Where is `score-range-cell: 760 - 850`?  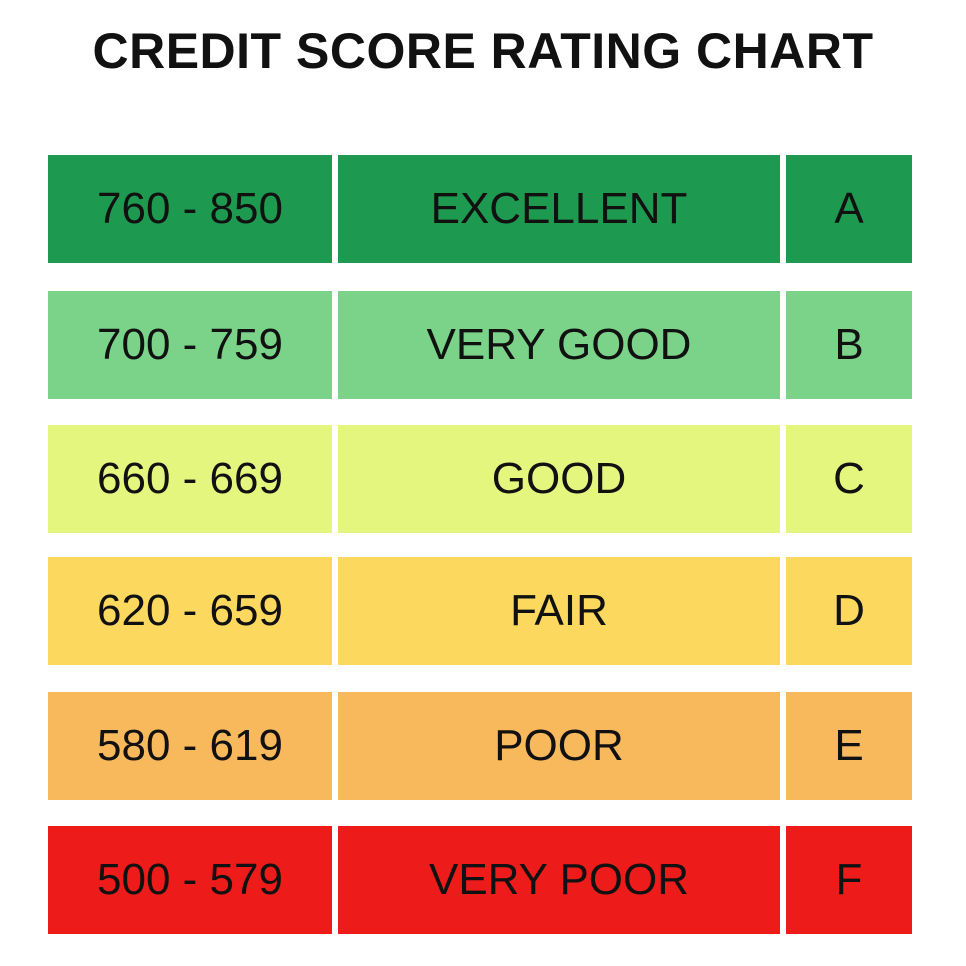
score-range-cell: 760 - 850 is located at coordinates (190, 209).